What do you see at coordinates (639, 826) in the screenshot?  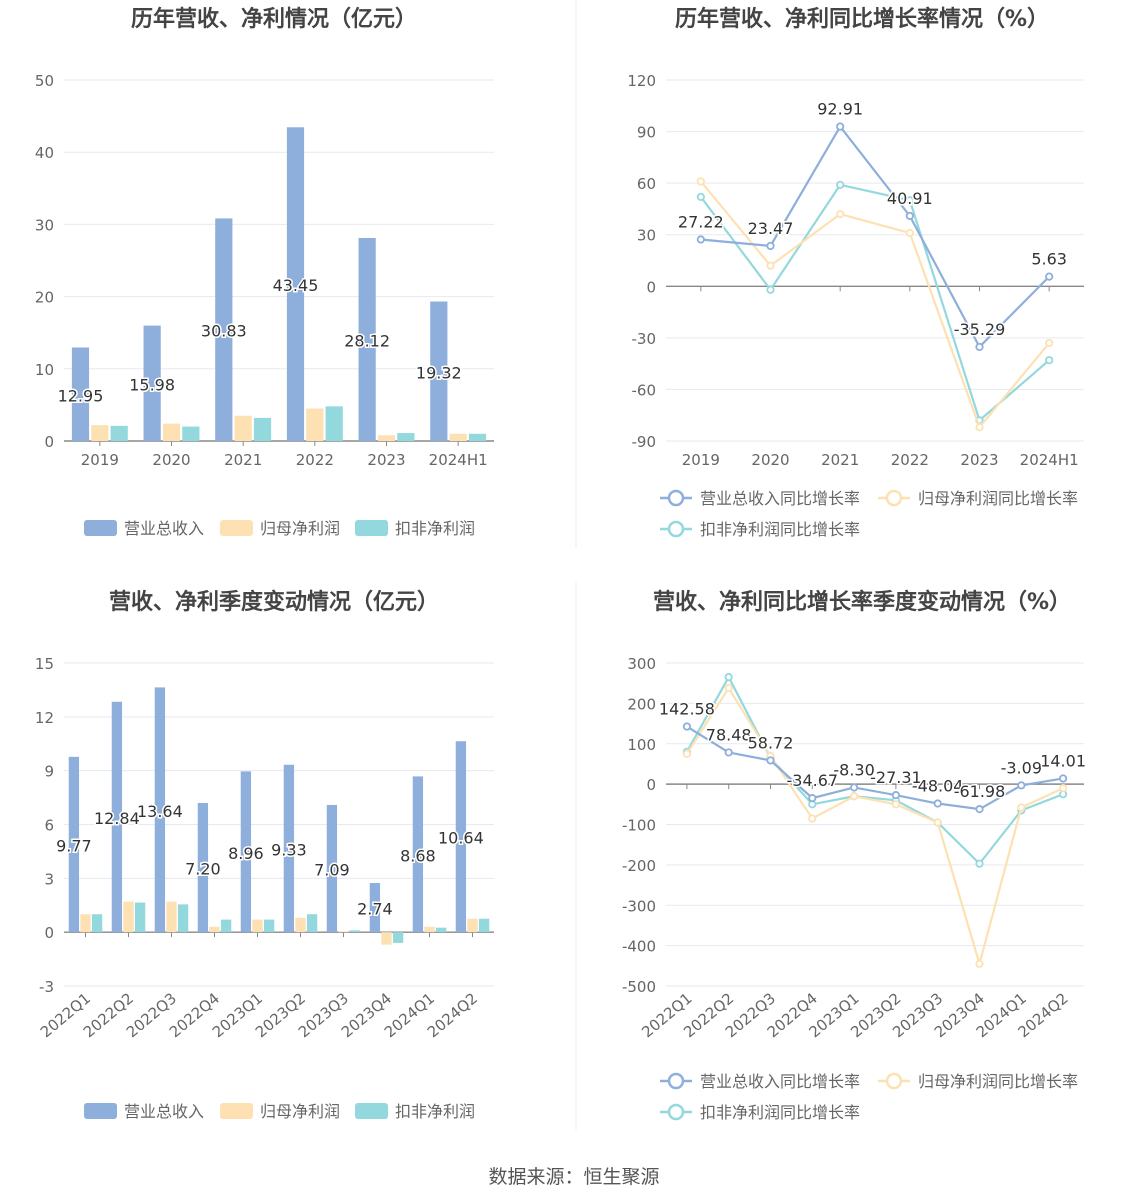 I see `y-tick-label: -100` at bounding box center [639, 826].